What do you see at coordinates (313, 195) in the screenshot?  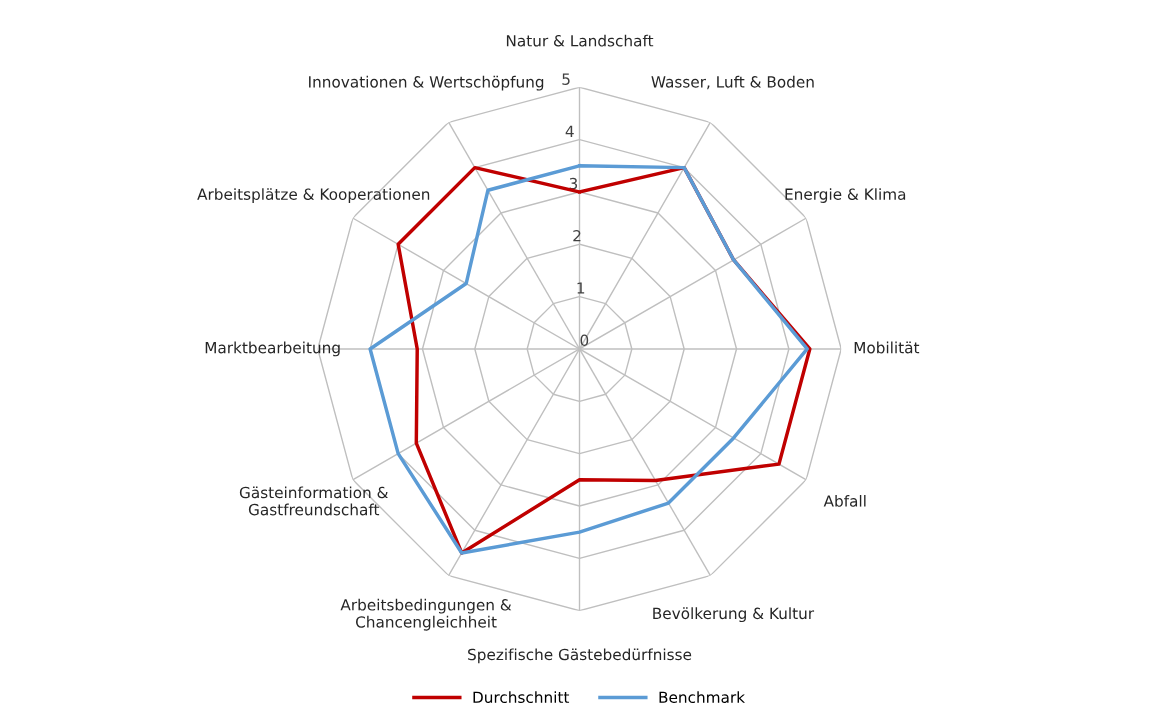 I see `spoke-label: Arbeitsplätze & Kooperationen` at bounding box center [313, 195].